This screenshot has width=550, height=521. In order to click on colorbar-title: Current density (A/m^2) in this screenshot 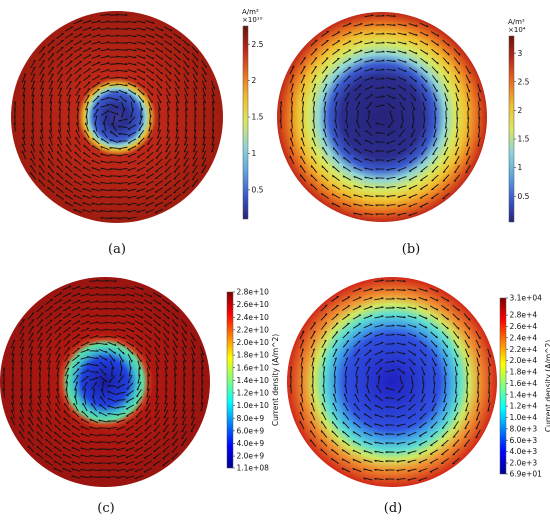, I will do `click(275, 380)`.